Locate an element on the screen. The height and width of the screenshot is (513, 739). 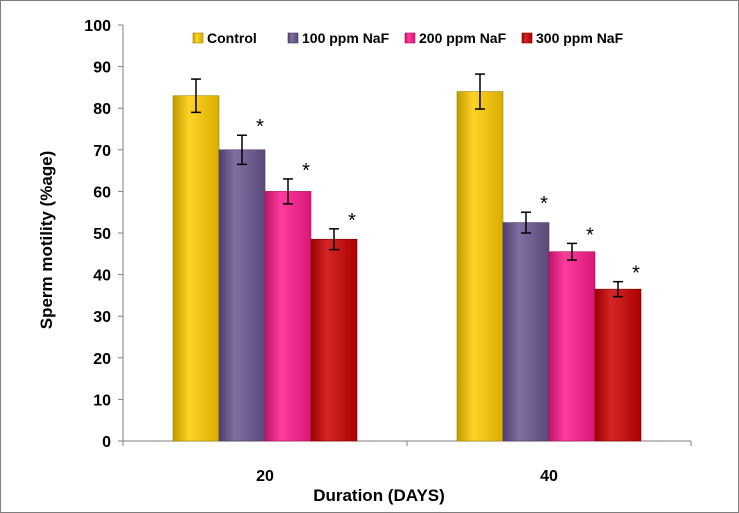
y-tick-label: 100 is located at coordinates (97, 26).